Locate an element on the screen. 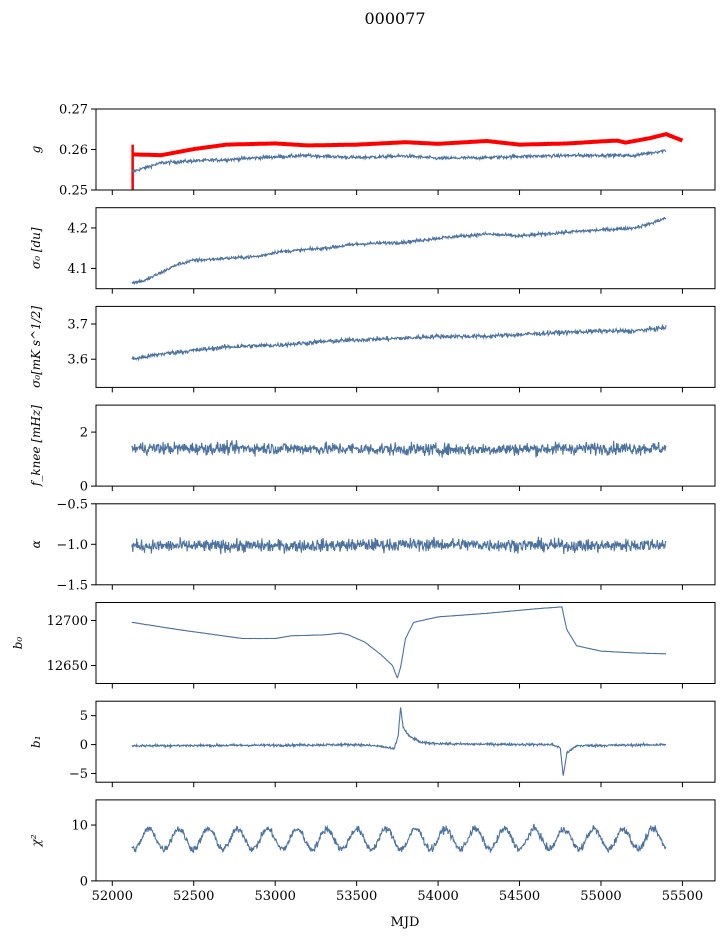 The width and height of the screenshot is (725, 936). panel-sigma0-du: 4.1 4.2 σ₀ [du] is located at coordinates (372, 250).